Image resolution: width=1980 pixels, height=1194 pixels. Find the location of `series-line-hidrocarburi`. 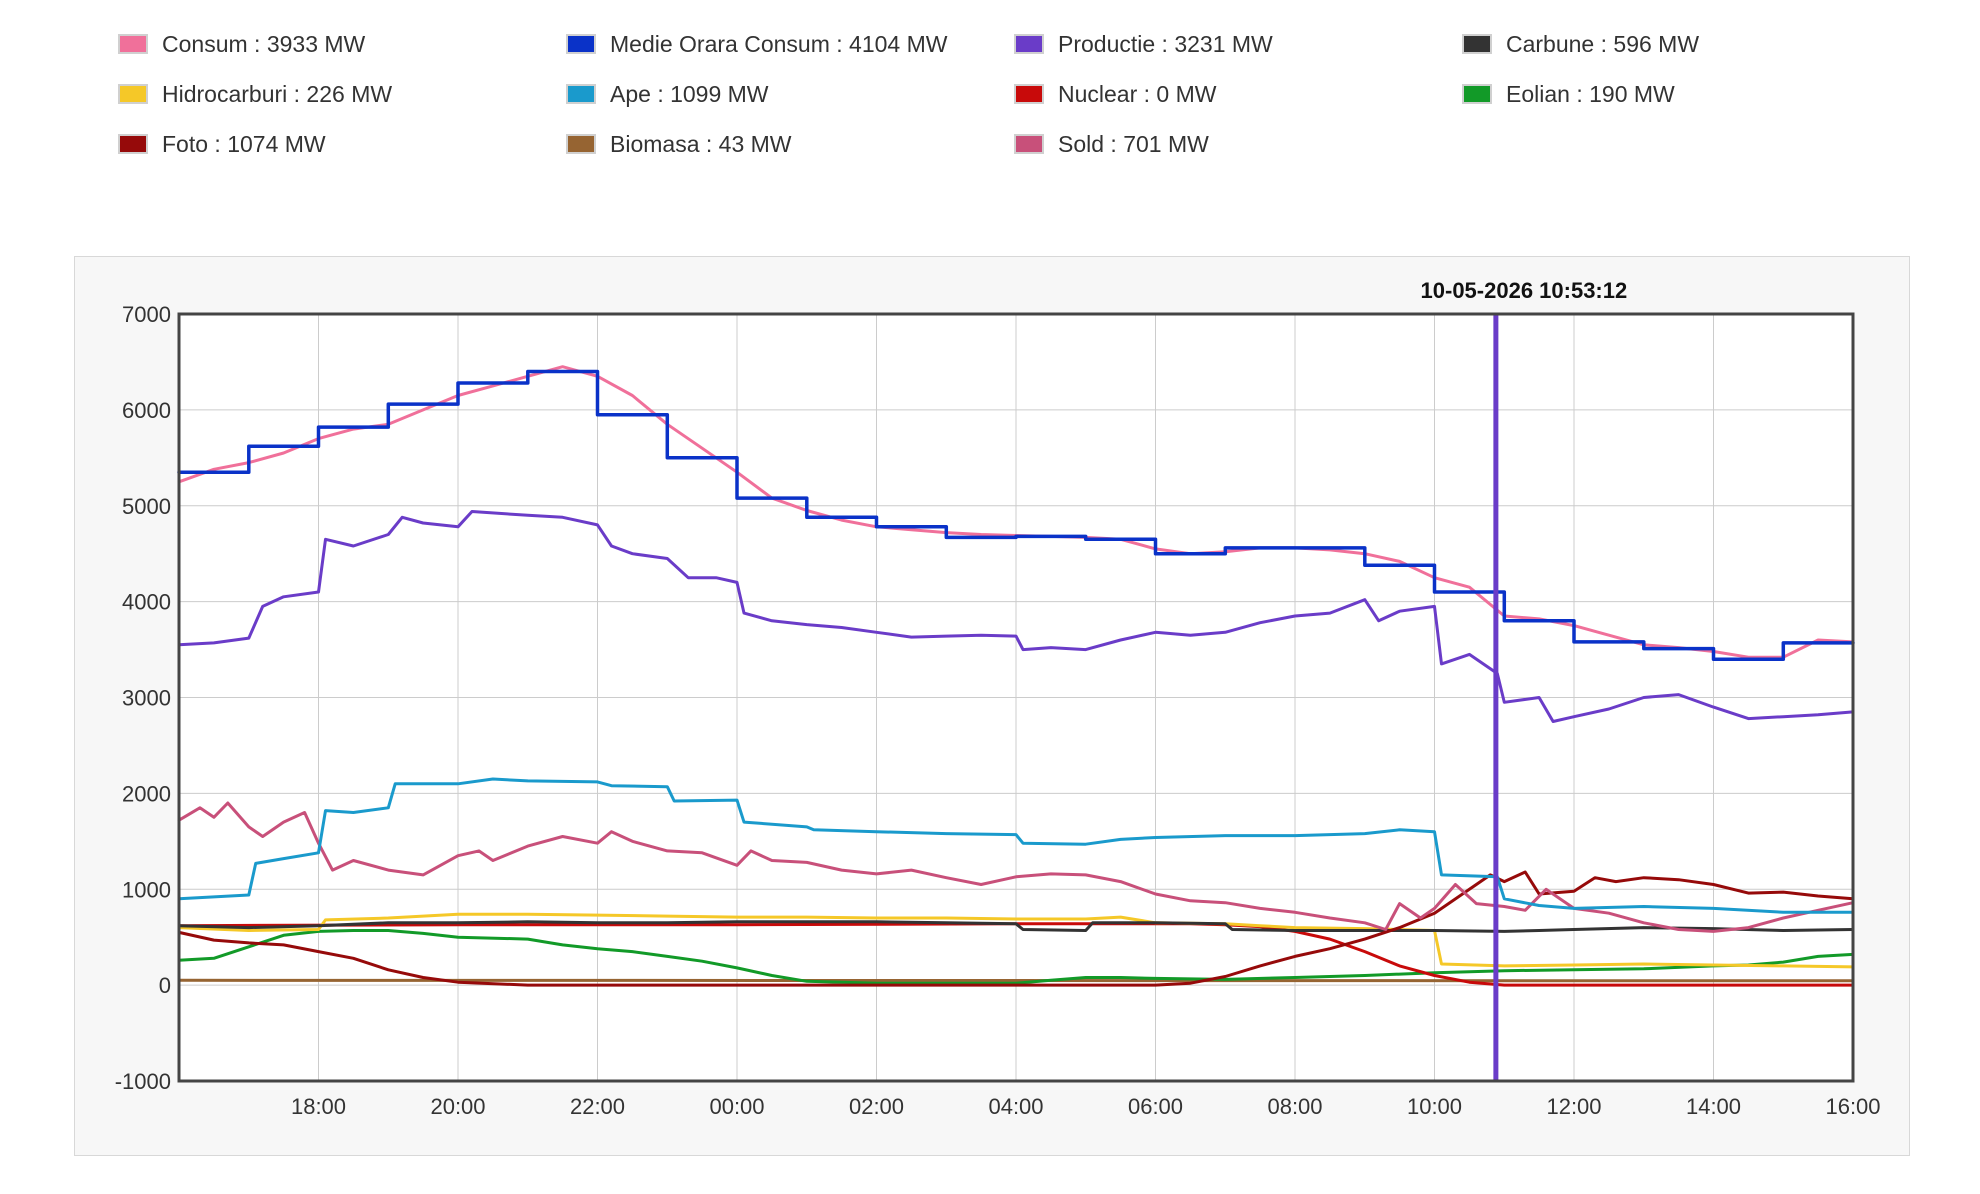

series-line-hidrocarburi is located at coordinates (1016, 940).